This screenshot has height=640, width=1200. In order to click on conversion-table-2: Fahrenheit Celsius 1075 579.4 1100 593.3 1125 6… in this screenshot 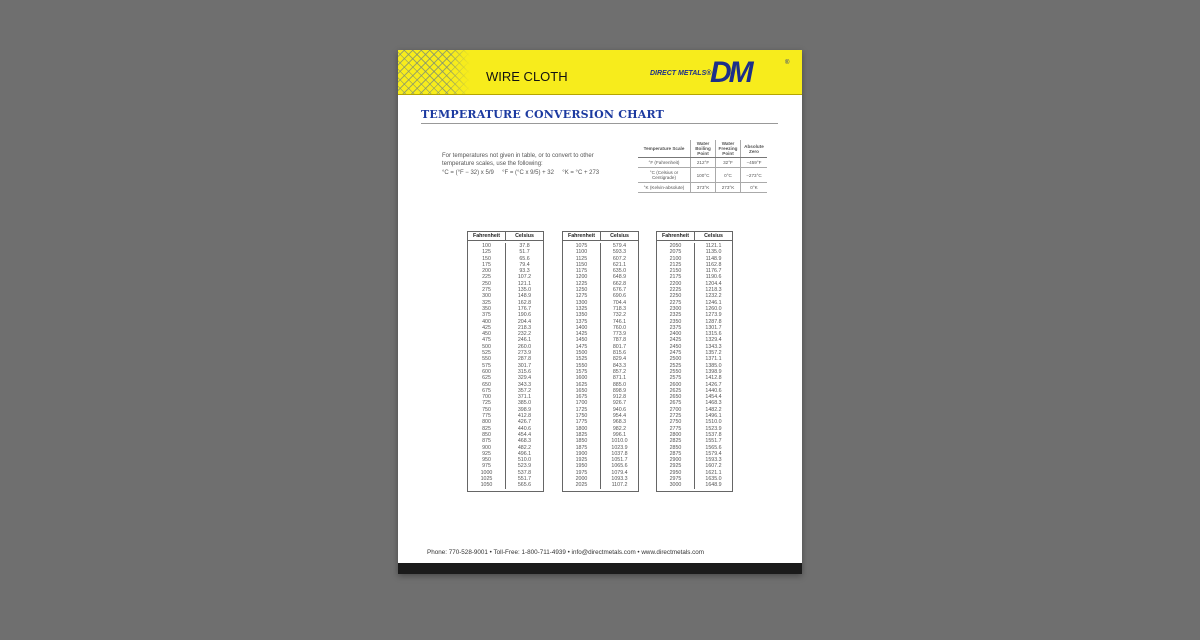, I will do `click(600, 361)`.